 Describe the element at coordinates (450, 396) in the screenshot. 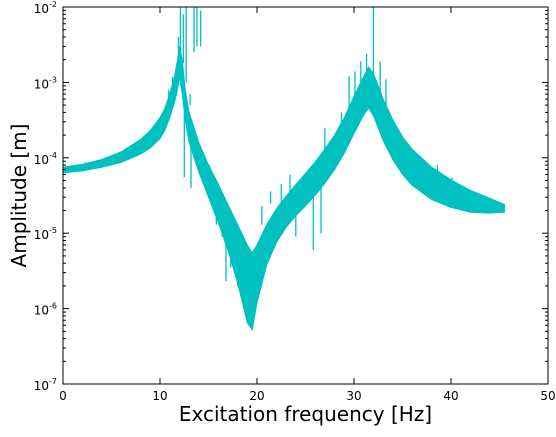

I see `x-tick-label: 40` at that location.